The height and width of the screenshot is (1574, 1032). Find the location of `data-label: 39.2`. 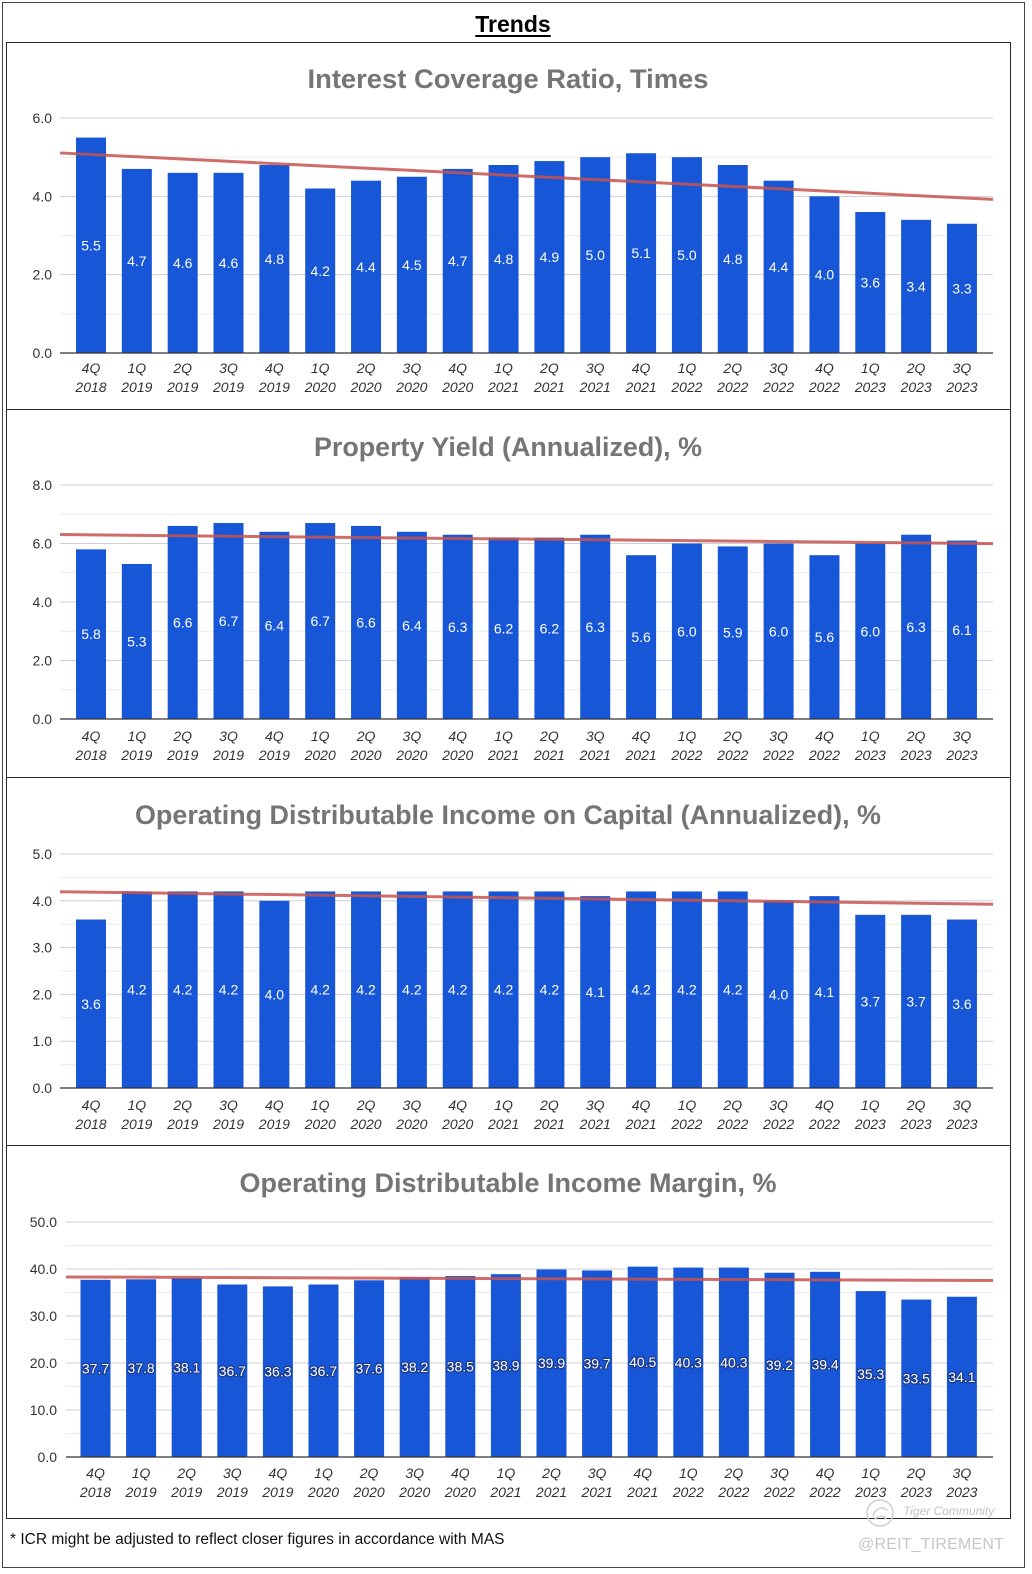

data-label: 39.2 is located at coordinates (779, 1365).